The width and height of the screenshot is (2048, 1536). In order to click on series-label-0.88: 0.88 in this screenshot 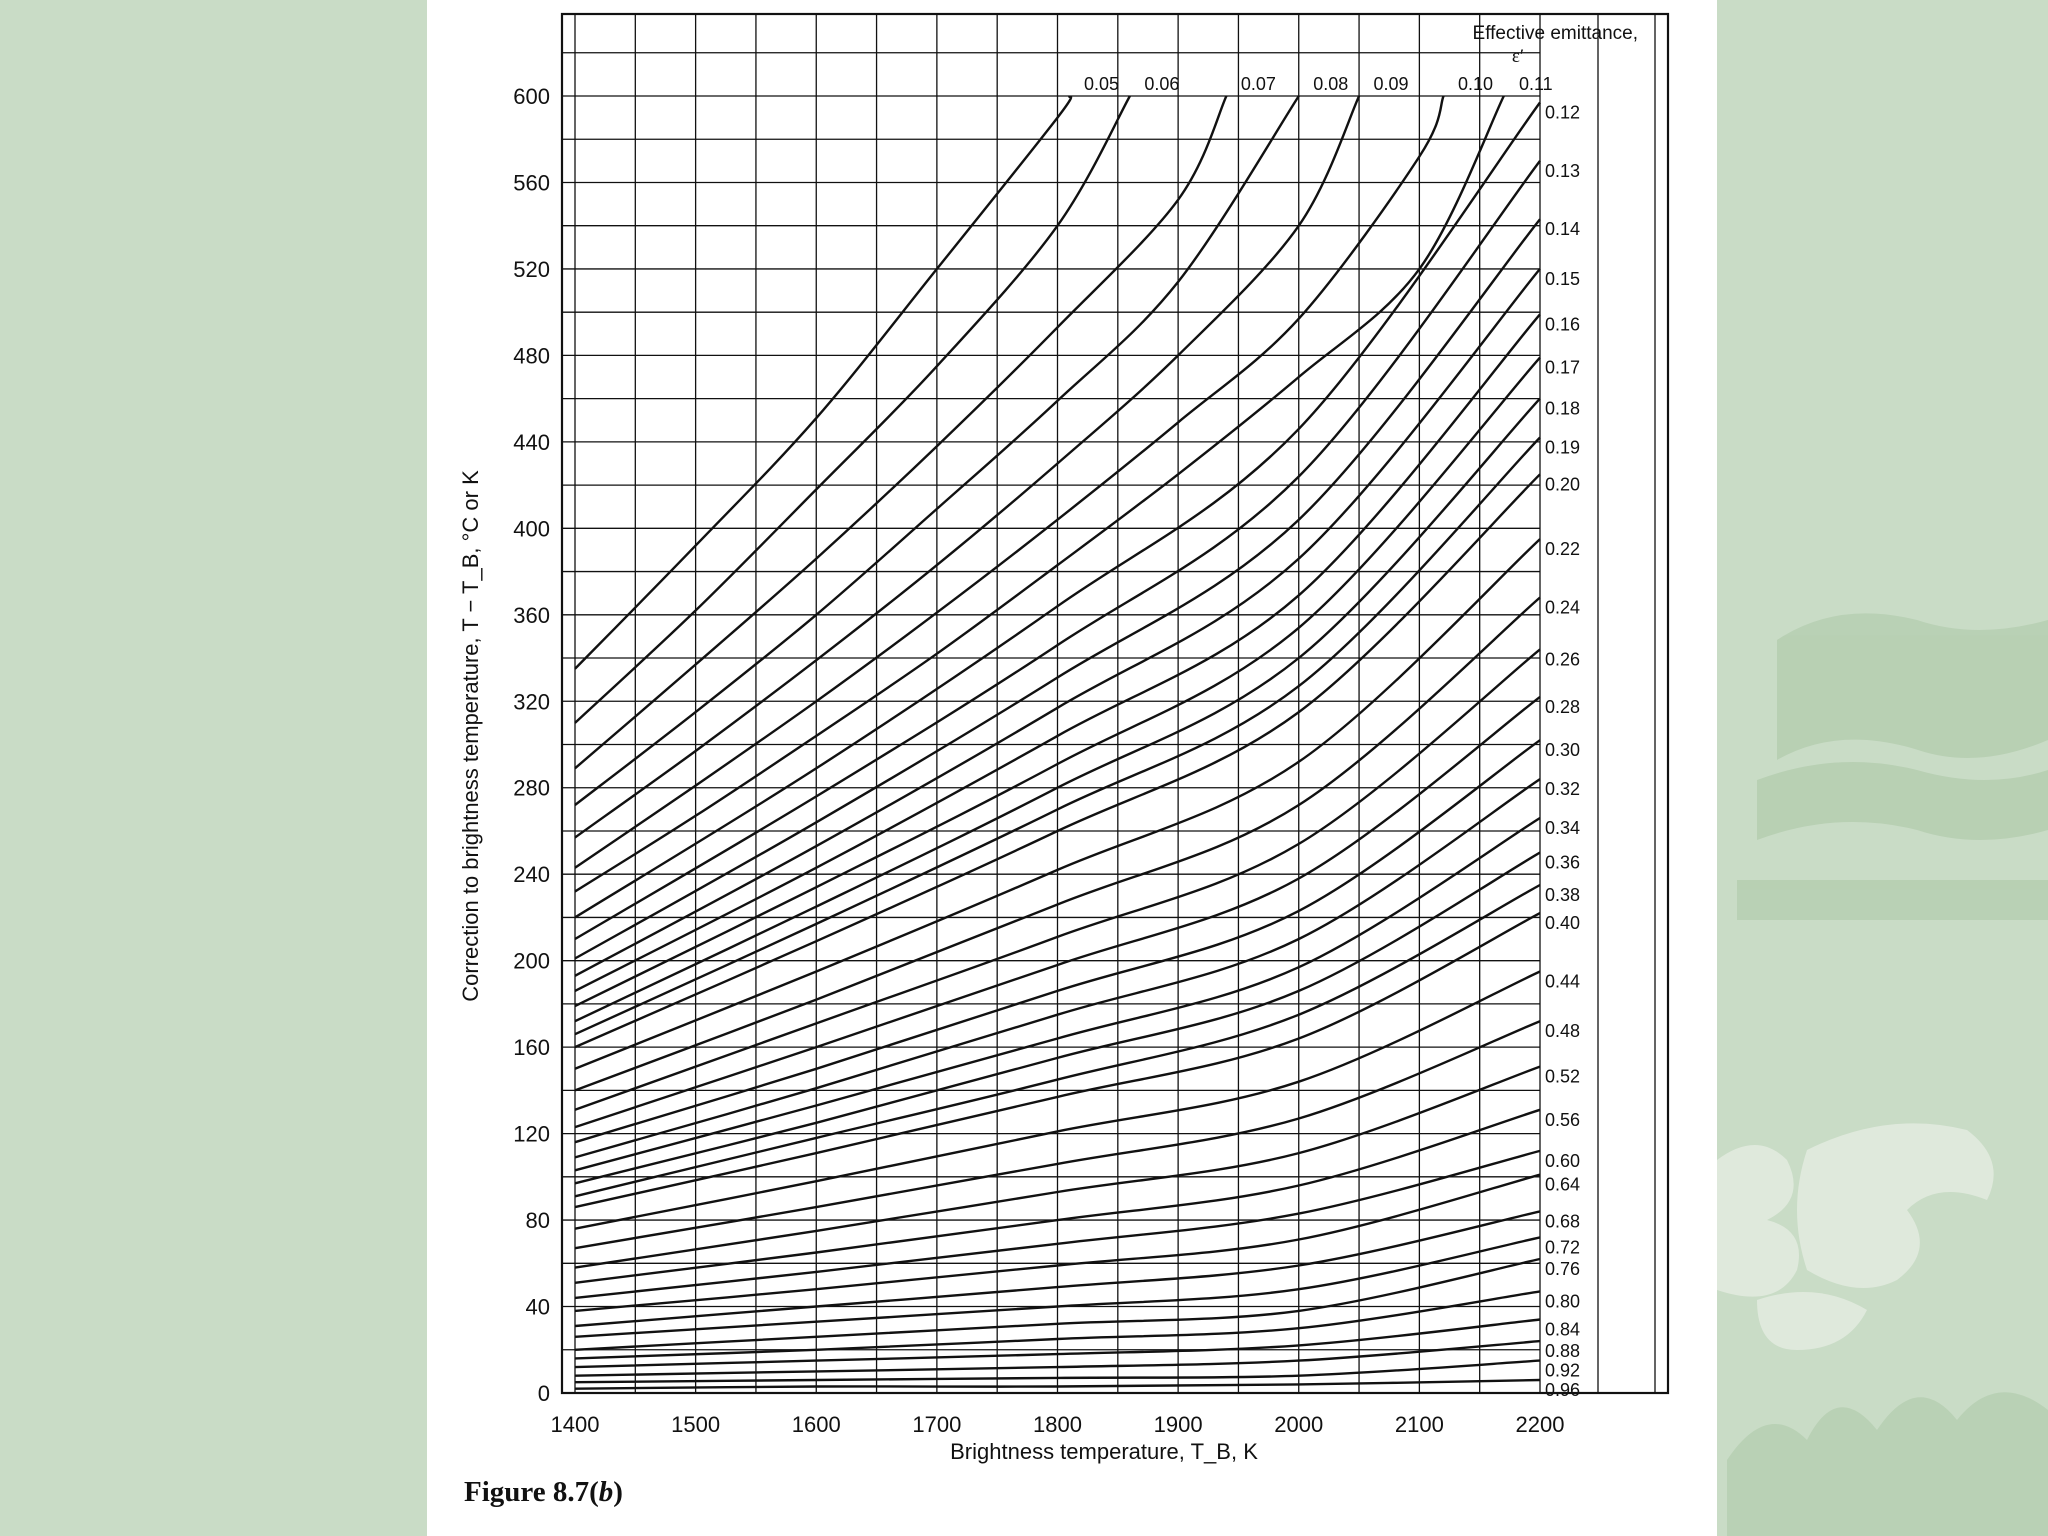, I will do `click(1562, 1351)`.